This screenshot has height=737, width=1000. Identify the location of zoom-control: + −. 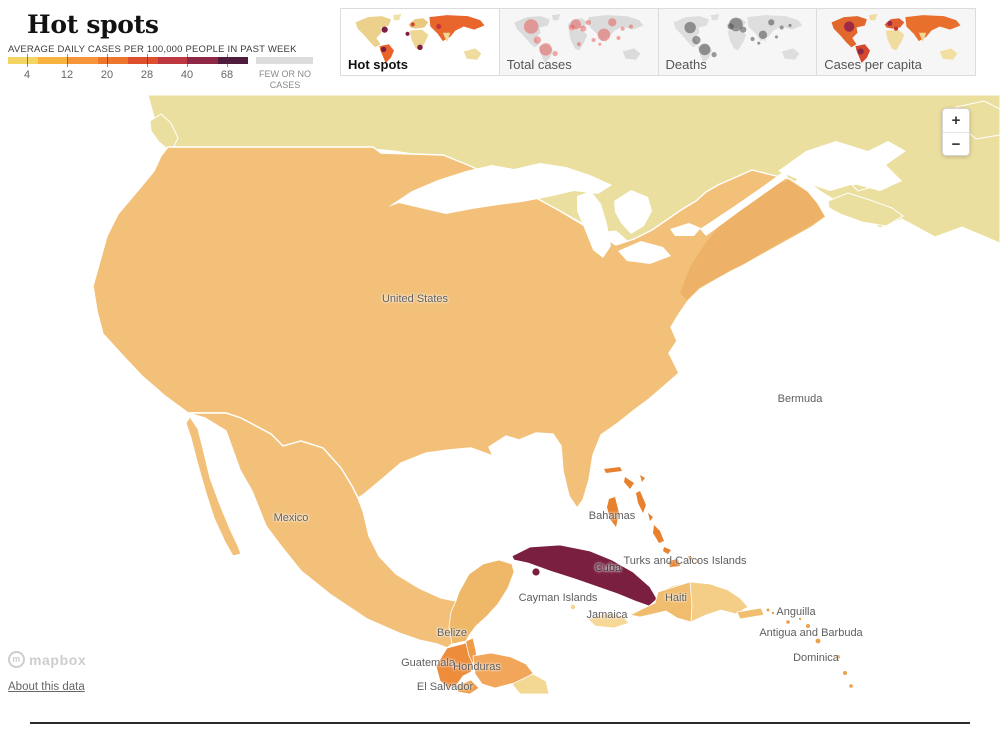
(956, 132).